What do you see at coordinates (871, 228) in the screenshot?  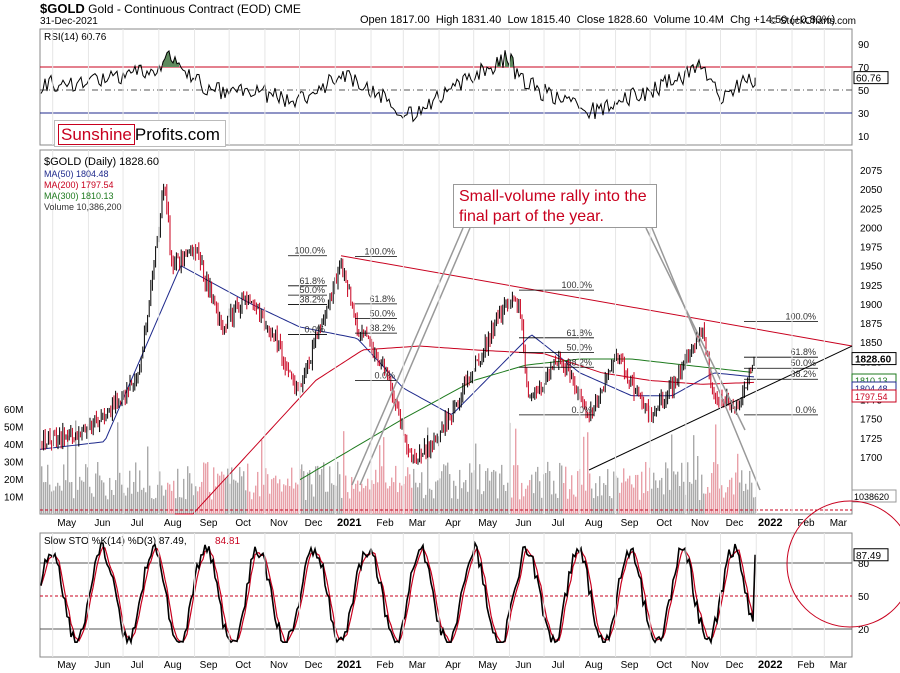 I see `price-y-tick: 2000` at bounding box center [871, 228].